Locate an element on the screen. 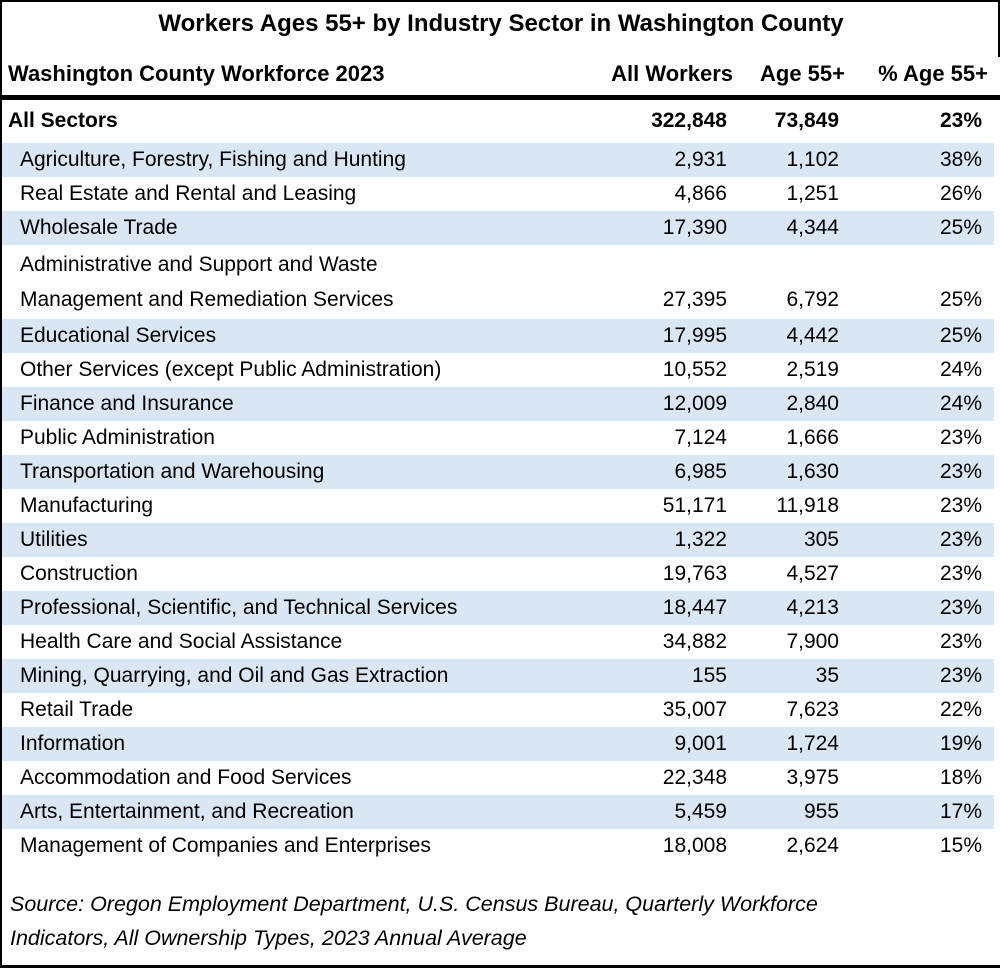  table-right-border-segment is located at coordinates (999, 29).